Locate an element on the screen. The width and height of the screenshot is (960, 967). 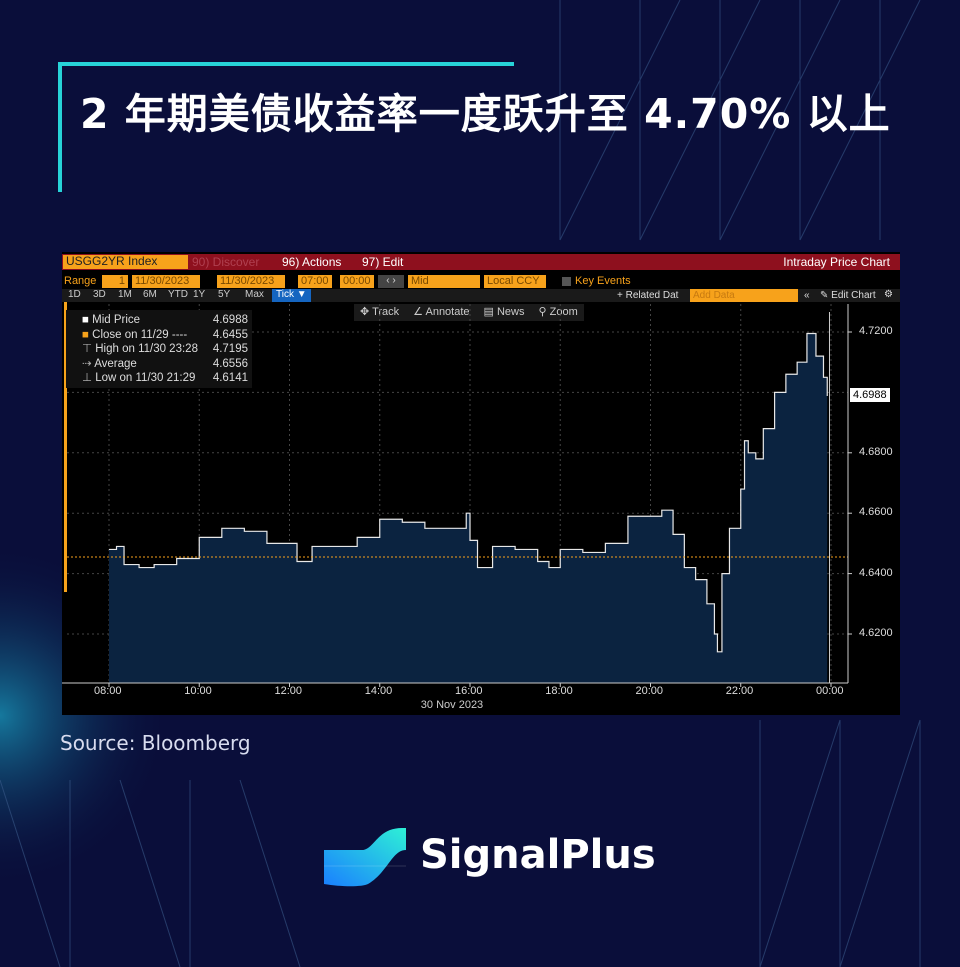
legend-row: ⊤ High on 11/30 23:28 4.7195 is located at coordinates (165, 349).